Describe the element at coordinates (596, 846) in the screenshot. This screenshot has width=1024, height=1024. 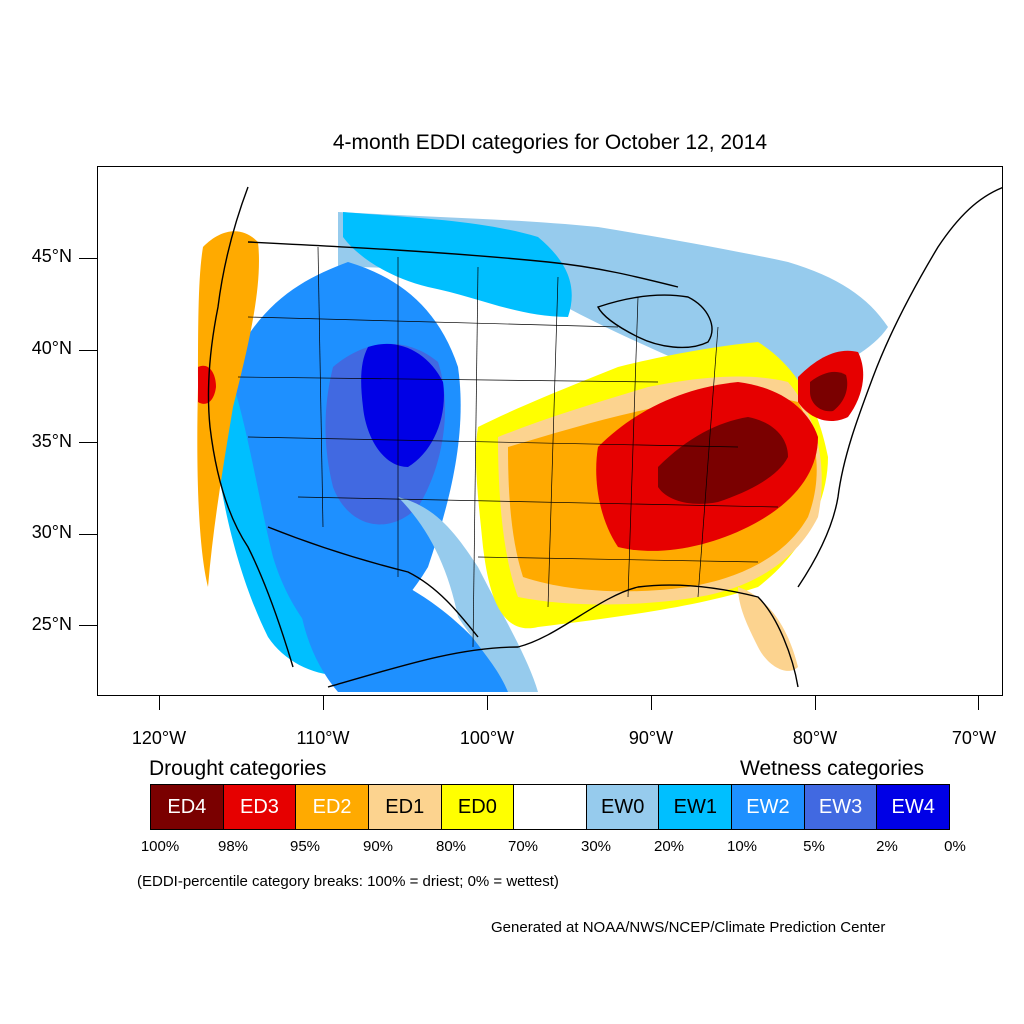
I see `break-label: 30%` at that location.